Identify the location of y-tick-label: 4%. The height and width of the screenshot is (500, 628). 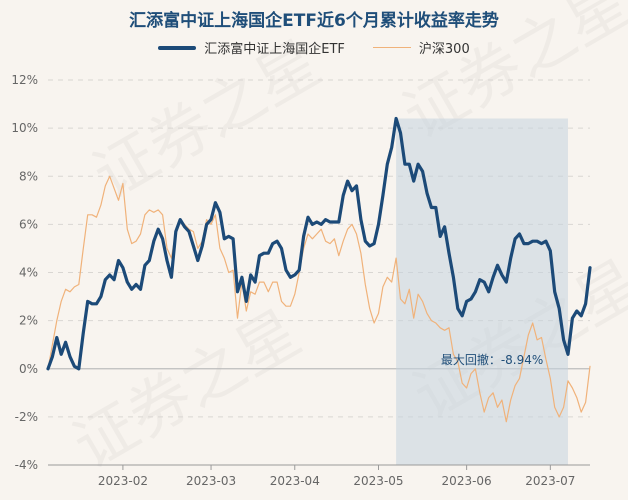
(28, 273).